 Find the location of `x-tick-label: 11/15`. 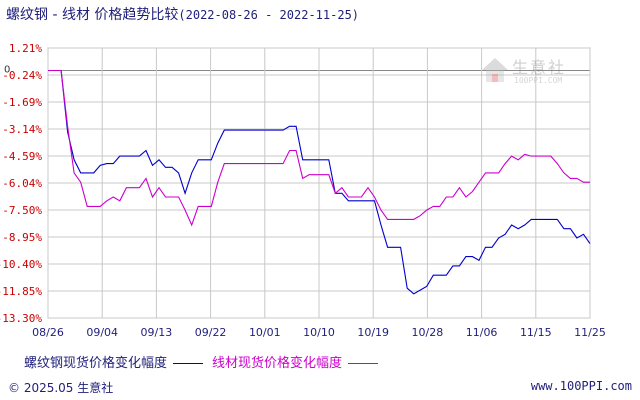

x-tick-label: 11/15 is located at coordinates (536, 332).